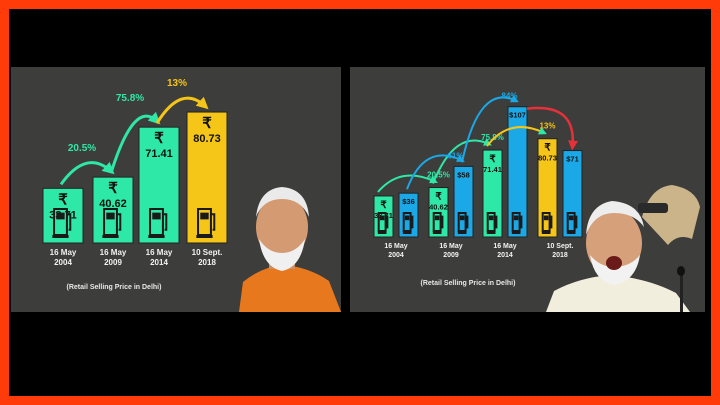 The image size is (720, 405). I want to click on crude-pump-icon-1-base, so click(462, 232).